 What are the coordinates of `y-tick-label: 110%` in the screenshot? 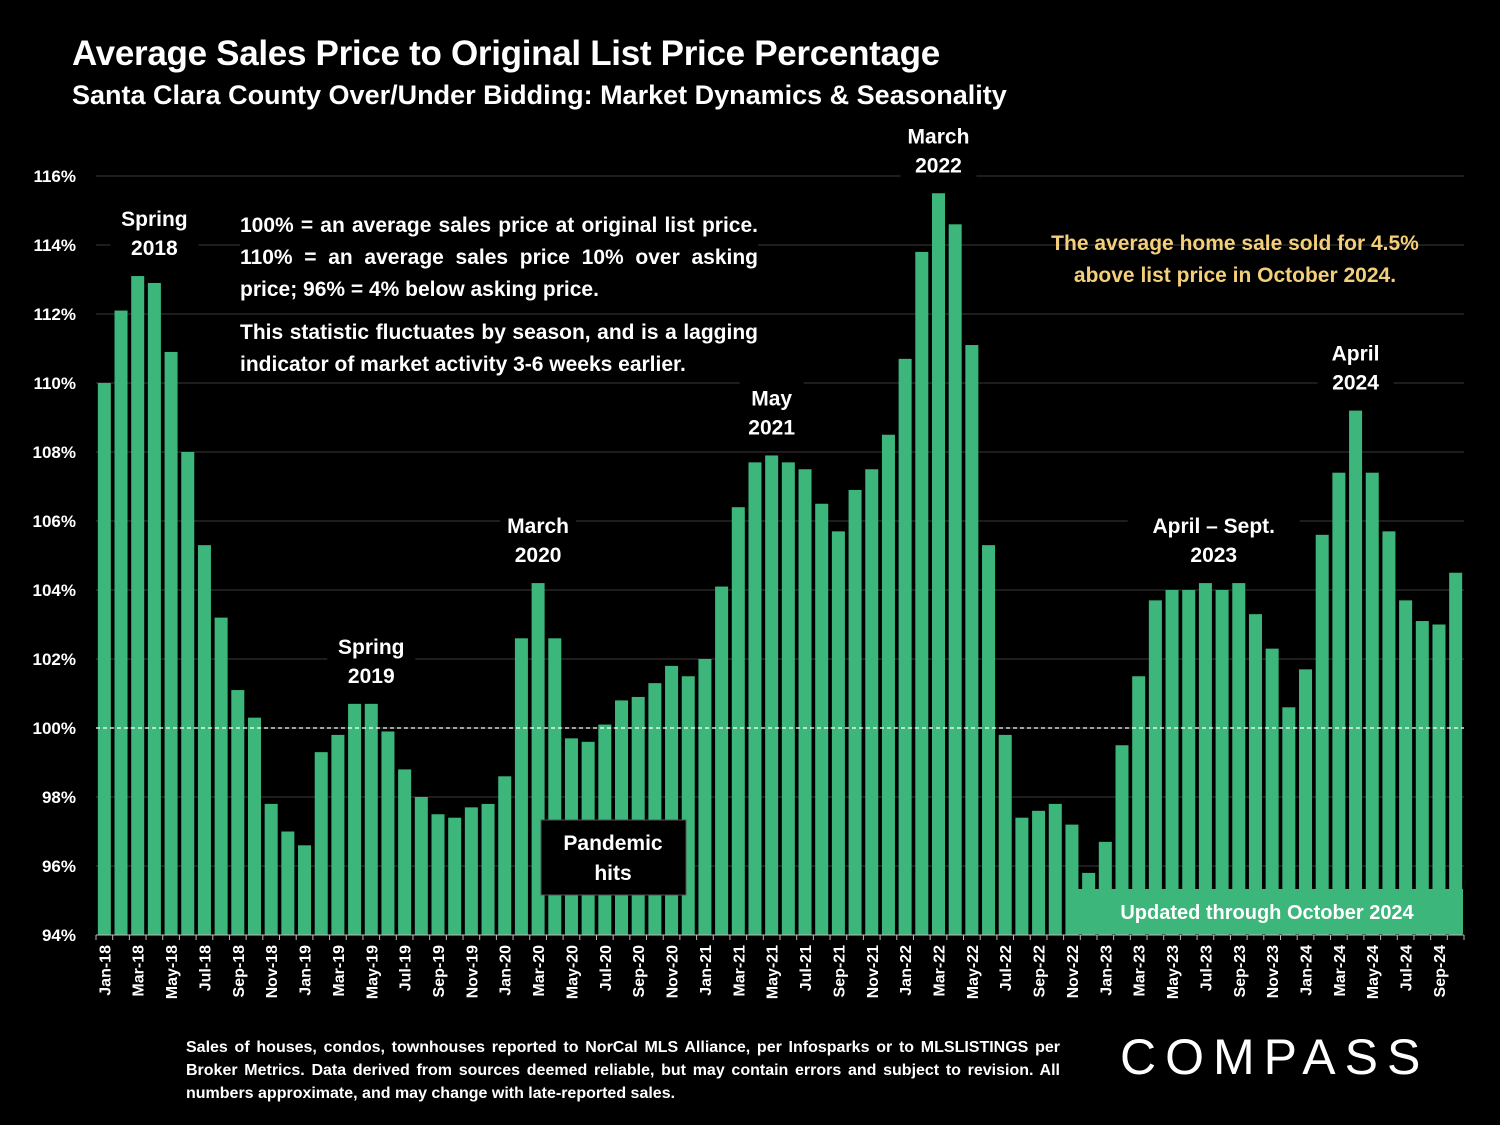 It's located at (54, 383).